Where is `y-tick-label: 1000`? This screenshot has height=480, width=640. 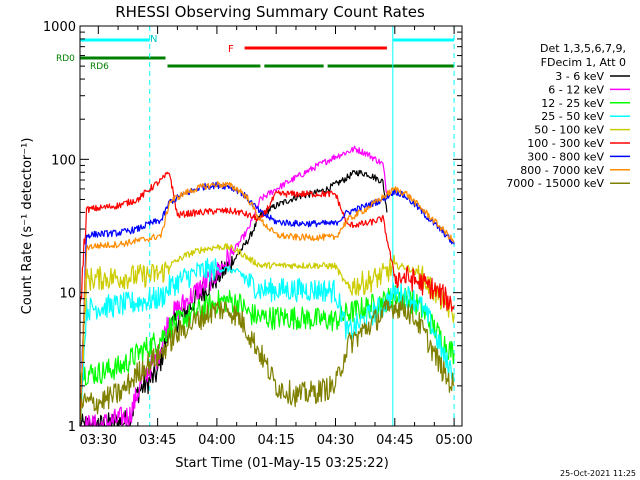 y-tick-label: 1000 is located at coordinates (59, 27).